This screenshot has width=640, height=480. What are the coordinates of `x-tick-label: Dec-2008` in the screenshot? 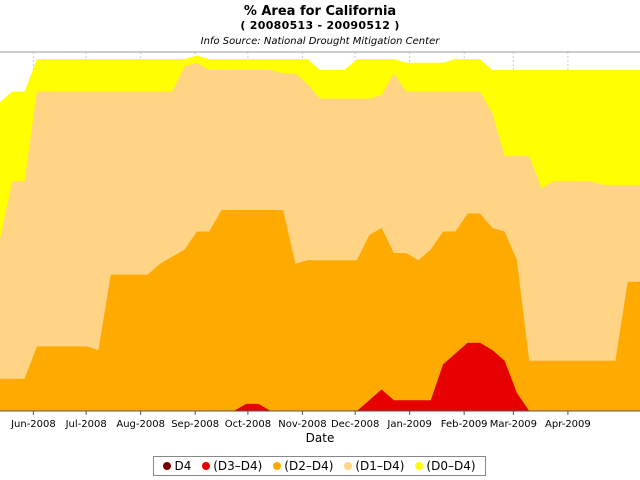 It's located at (355, 424).